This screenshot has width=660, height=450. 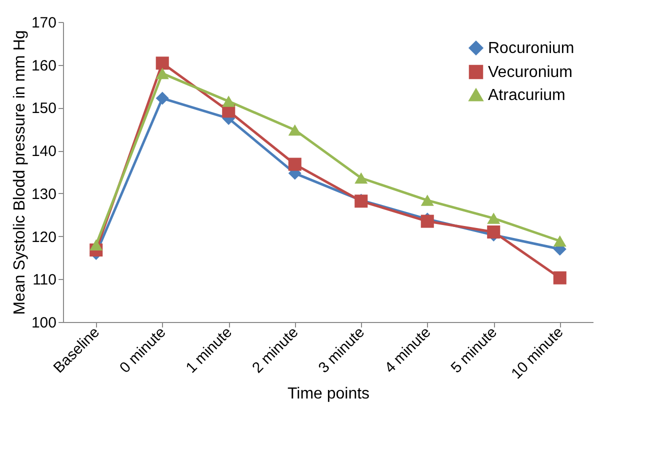 What do you see at coordinates (530, 72) in the screenshot?
I see `legend-label: Vecuronium` at bounding box center [530, 72].